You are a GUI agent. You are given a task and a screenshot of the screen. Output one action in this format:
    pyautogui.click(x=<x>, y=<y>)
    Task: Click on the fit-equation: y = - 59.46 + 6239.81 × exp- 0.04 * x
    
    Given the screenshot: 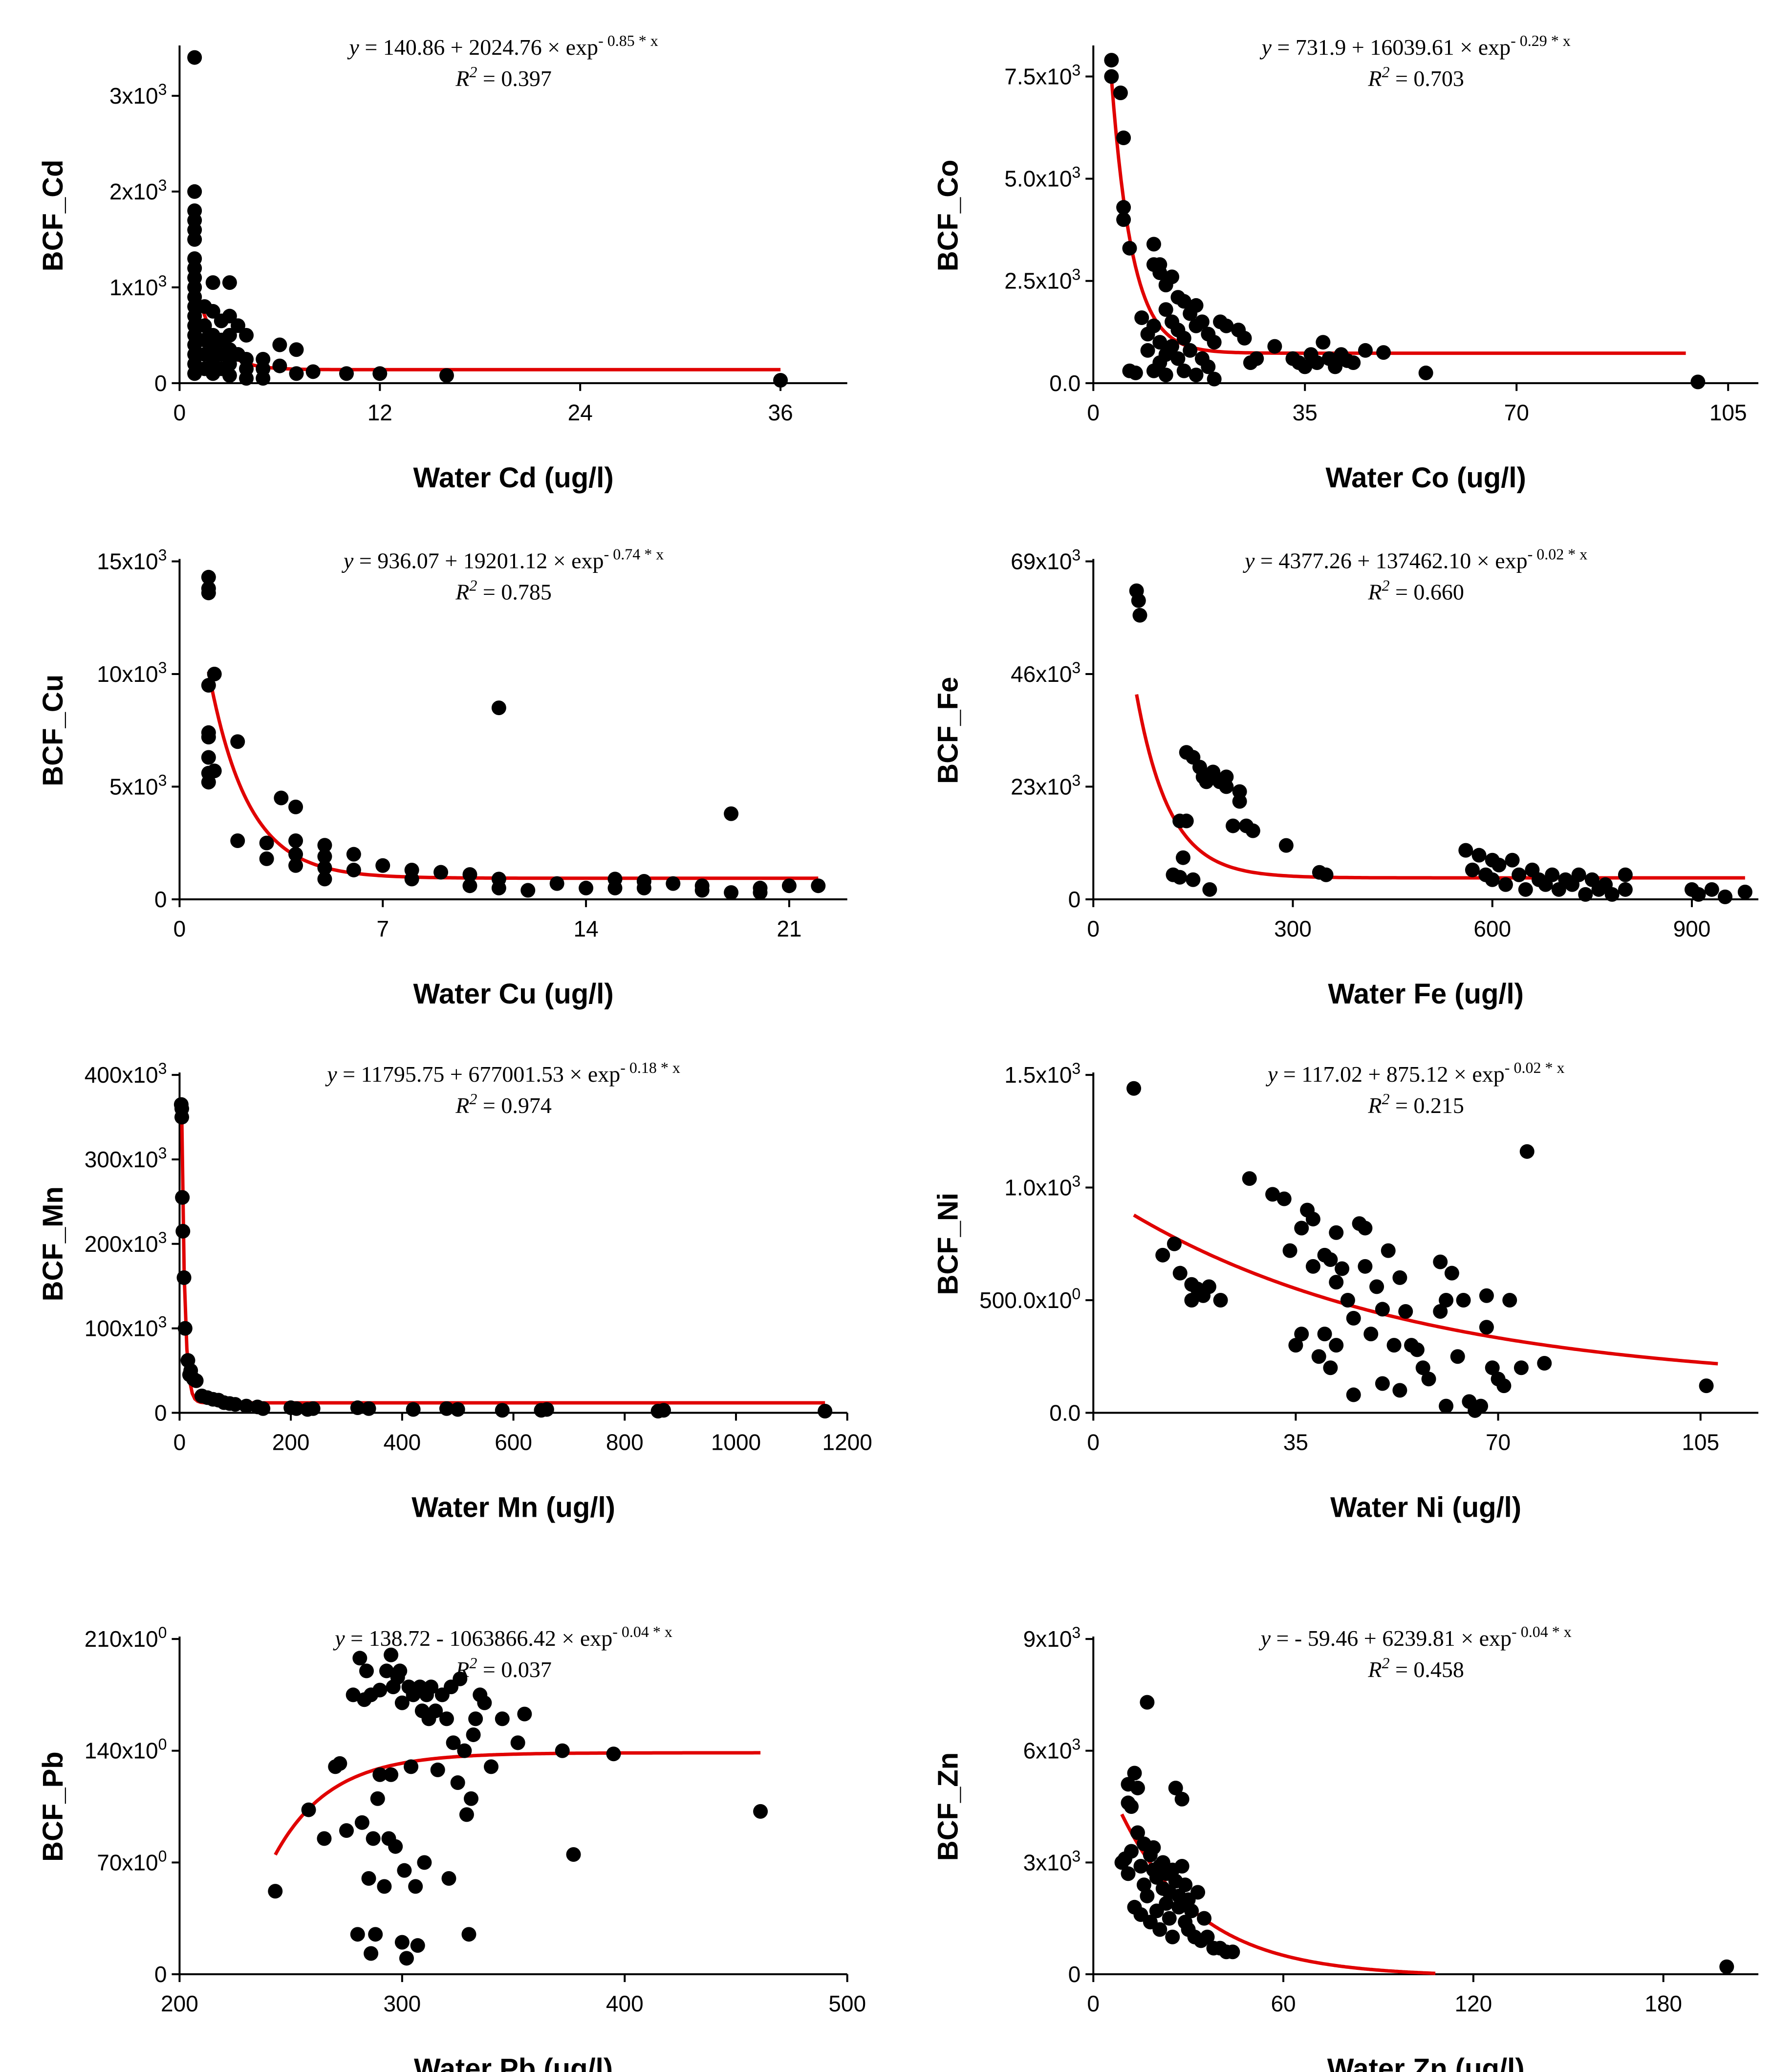 What is the action you would take?
    pyautogui.click(x=1415, y=1637)
    